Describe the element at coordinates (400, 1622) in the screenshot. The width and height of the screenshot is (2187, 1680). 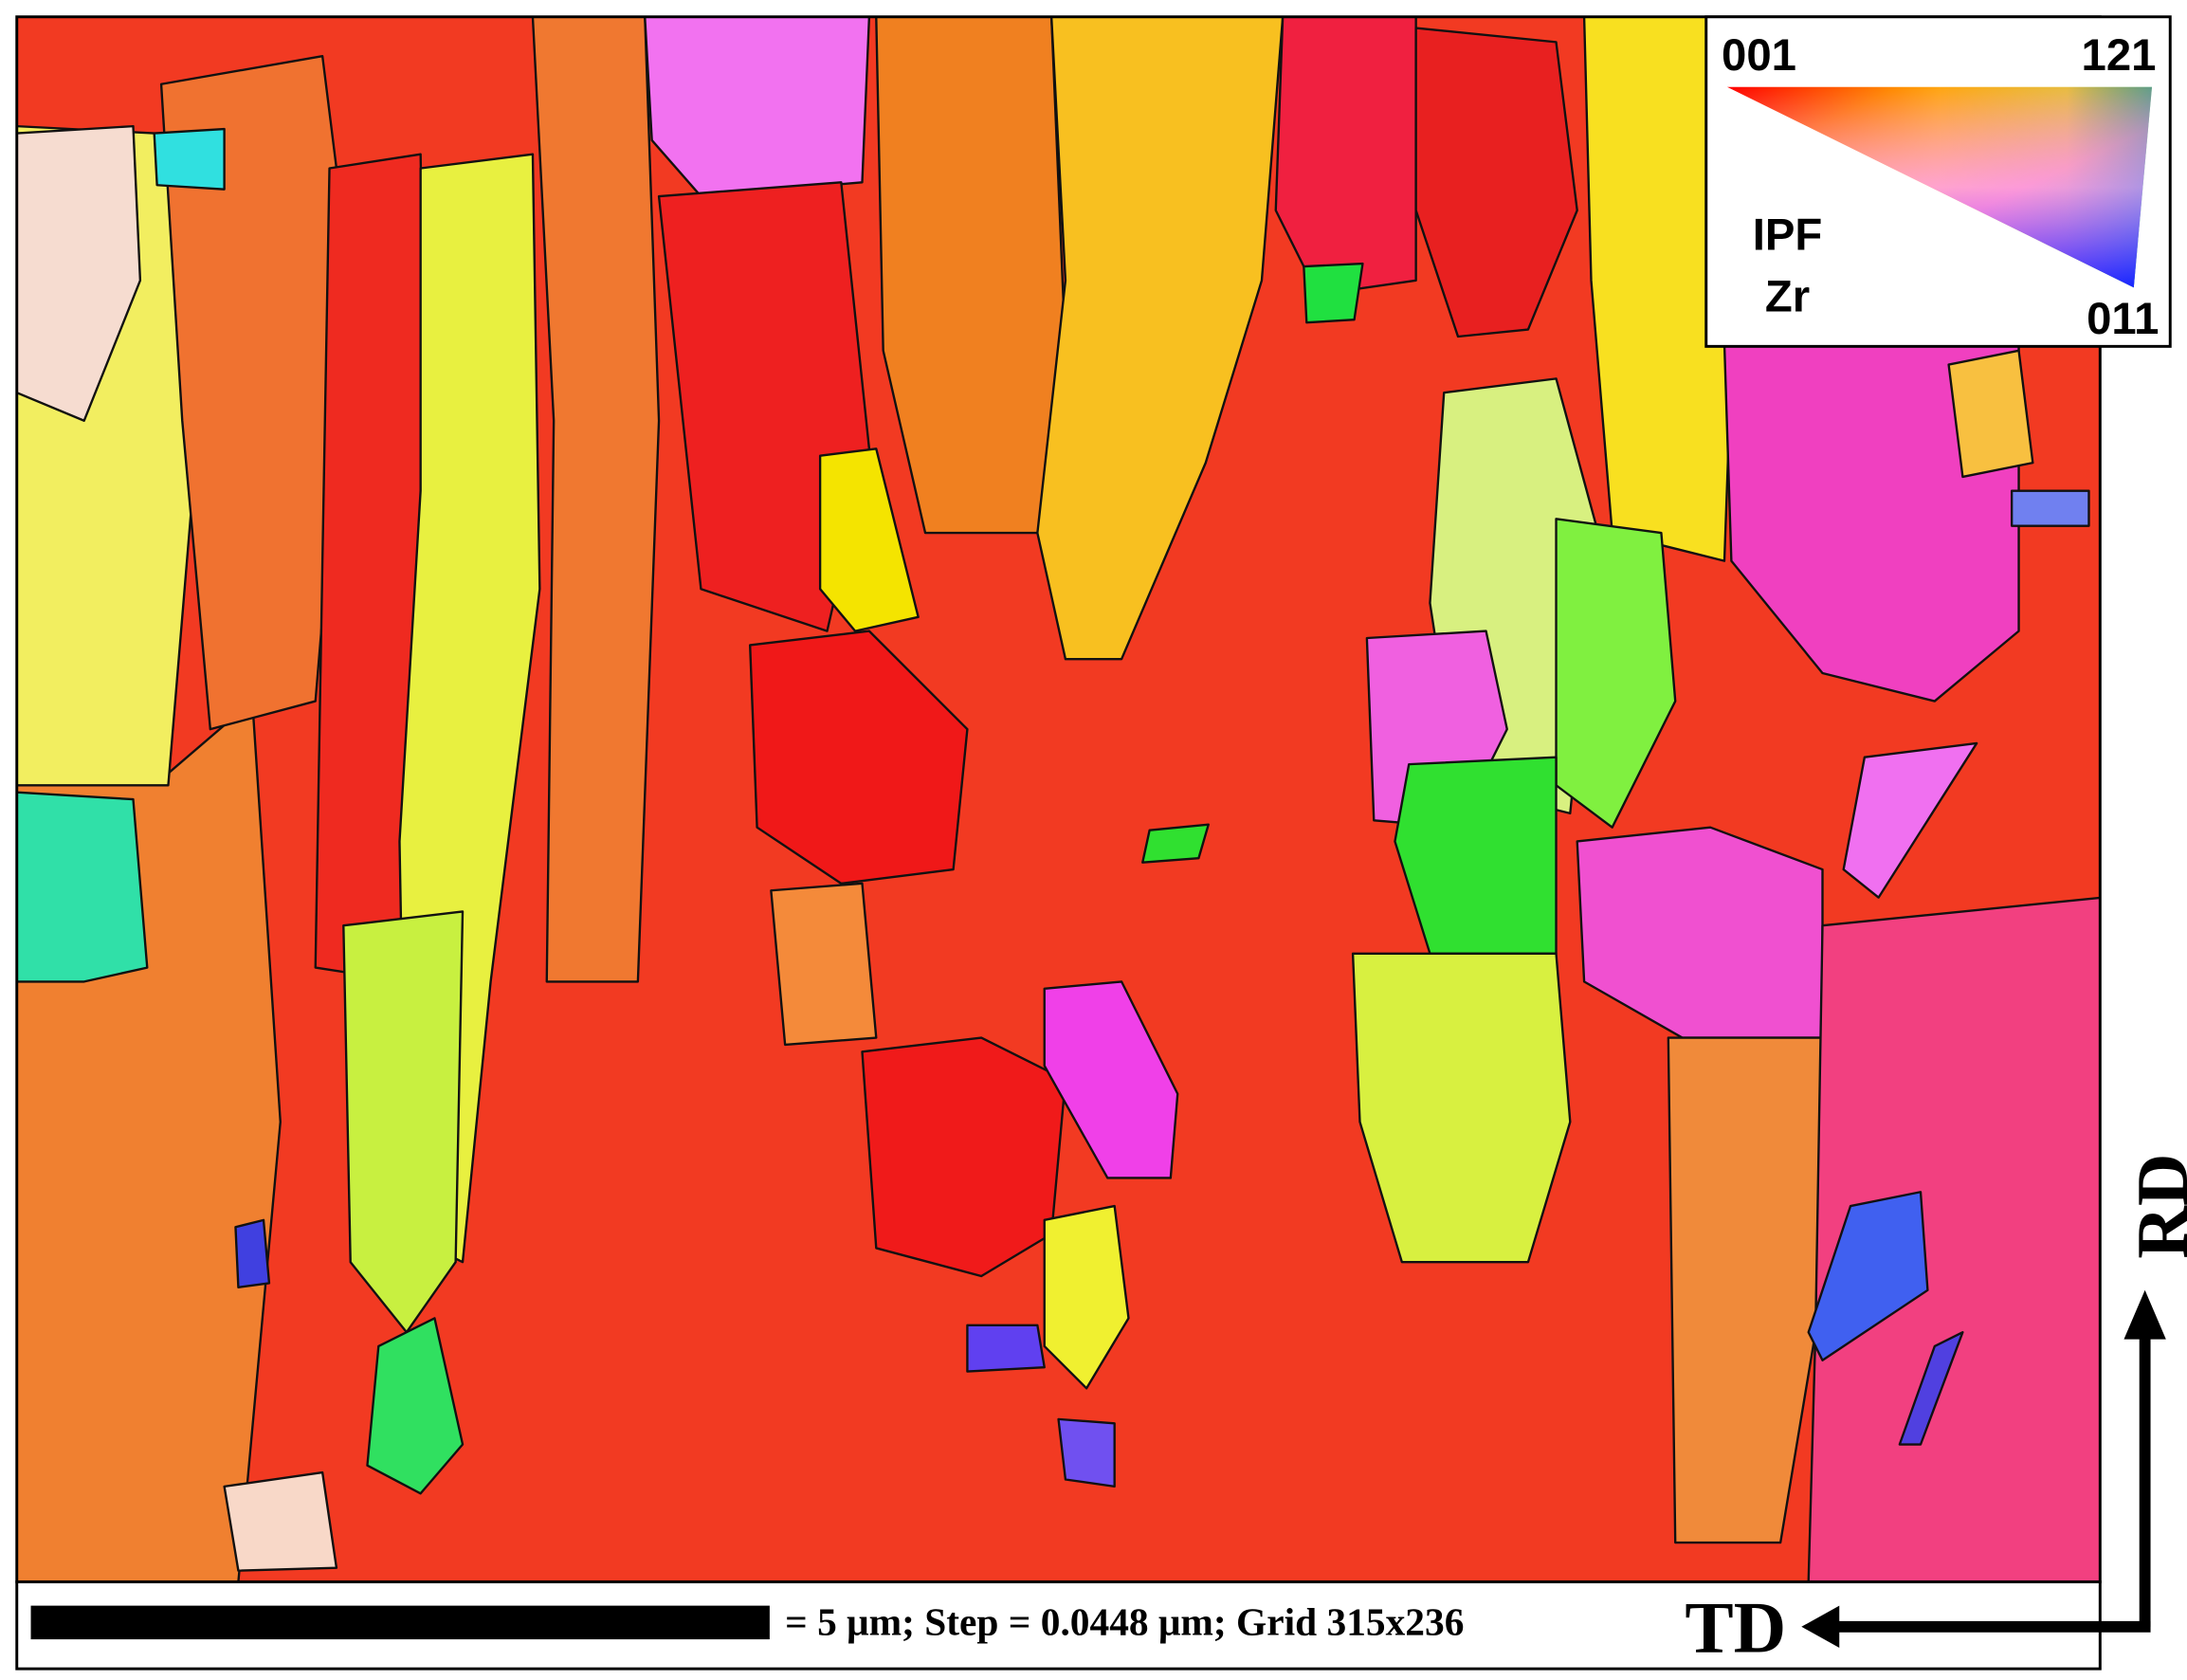
I see `scale-bar` at that location.